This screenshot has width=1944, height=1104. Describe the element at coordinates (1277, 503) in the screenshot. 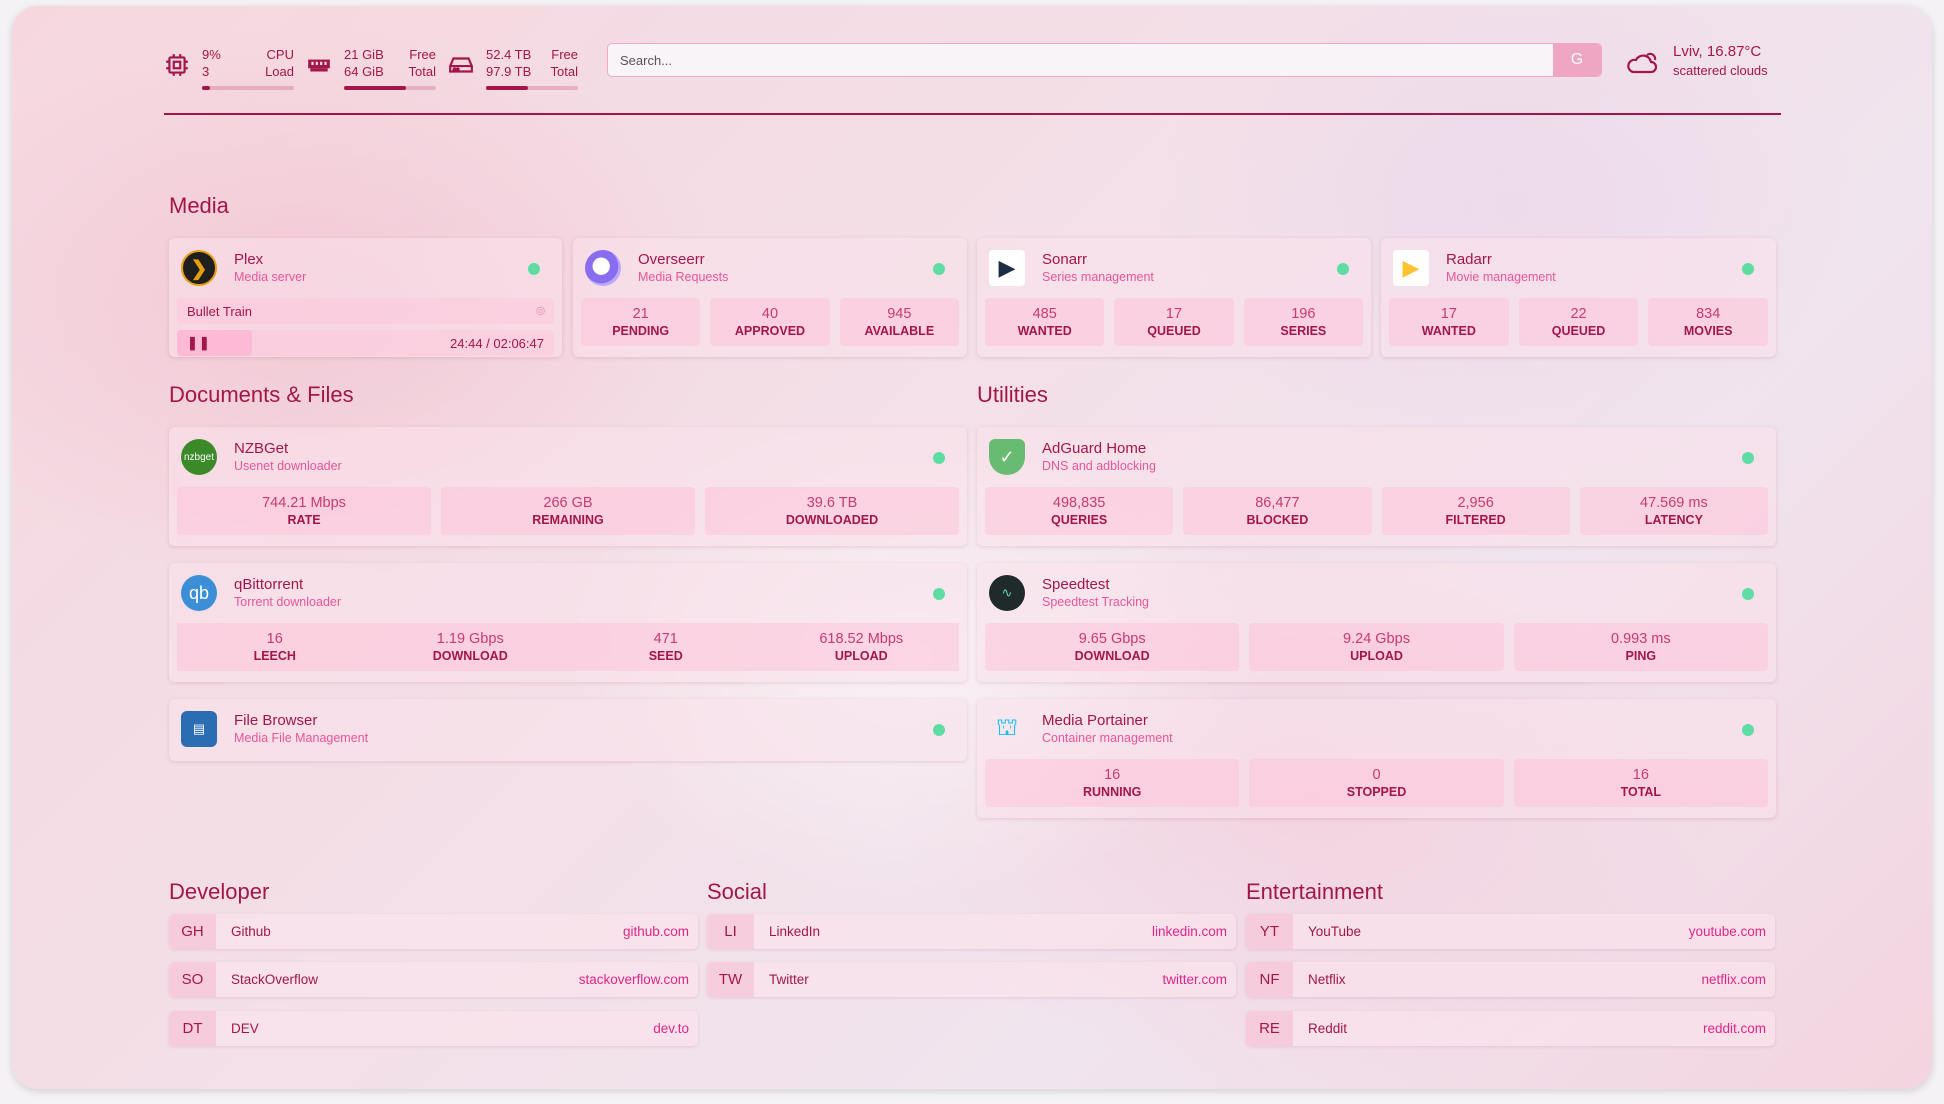

I see `stat-value: 86,477` at that location.